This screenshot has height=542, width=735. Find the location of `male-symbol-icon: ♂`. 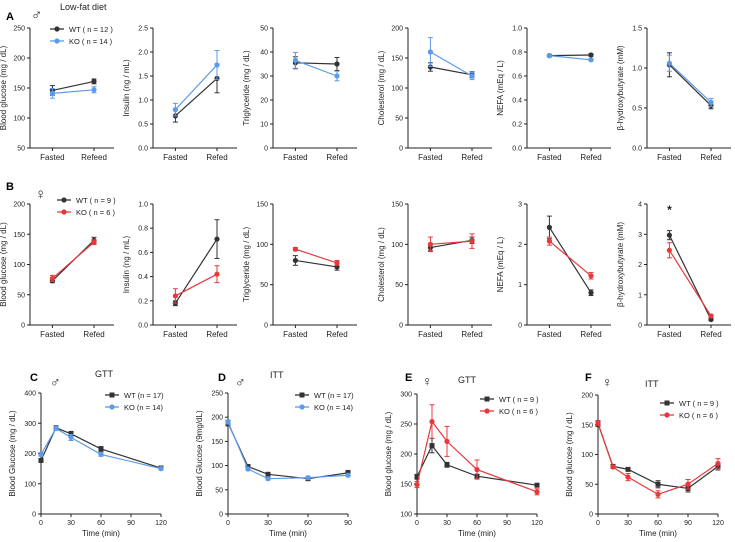

male-symbol-icon: ♂ is located at coordinates (240, 382).